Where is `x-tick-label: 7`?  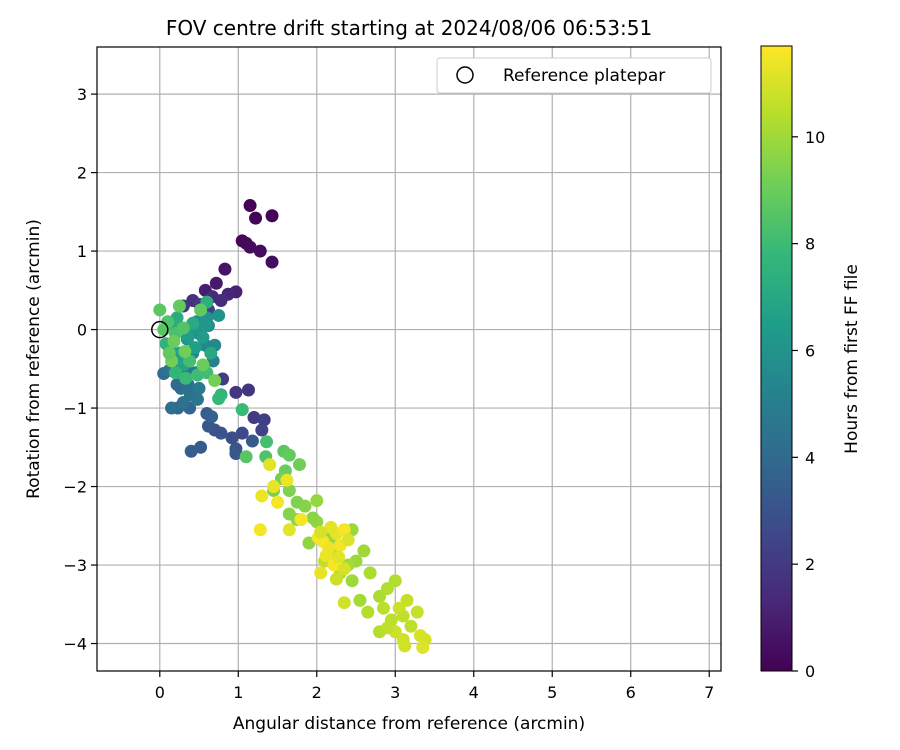
x-tick-label: 7 is located at coordinates (709, 692).